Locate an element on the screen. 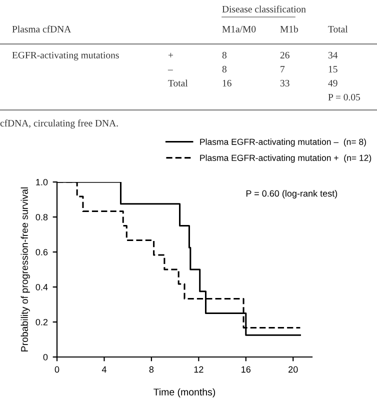 This screenshot has height=401, width=377. text: Plasma cfDNA is located at coordinates (42, 28).